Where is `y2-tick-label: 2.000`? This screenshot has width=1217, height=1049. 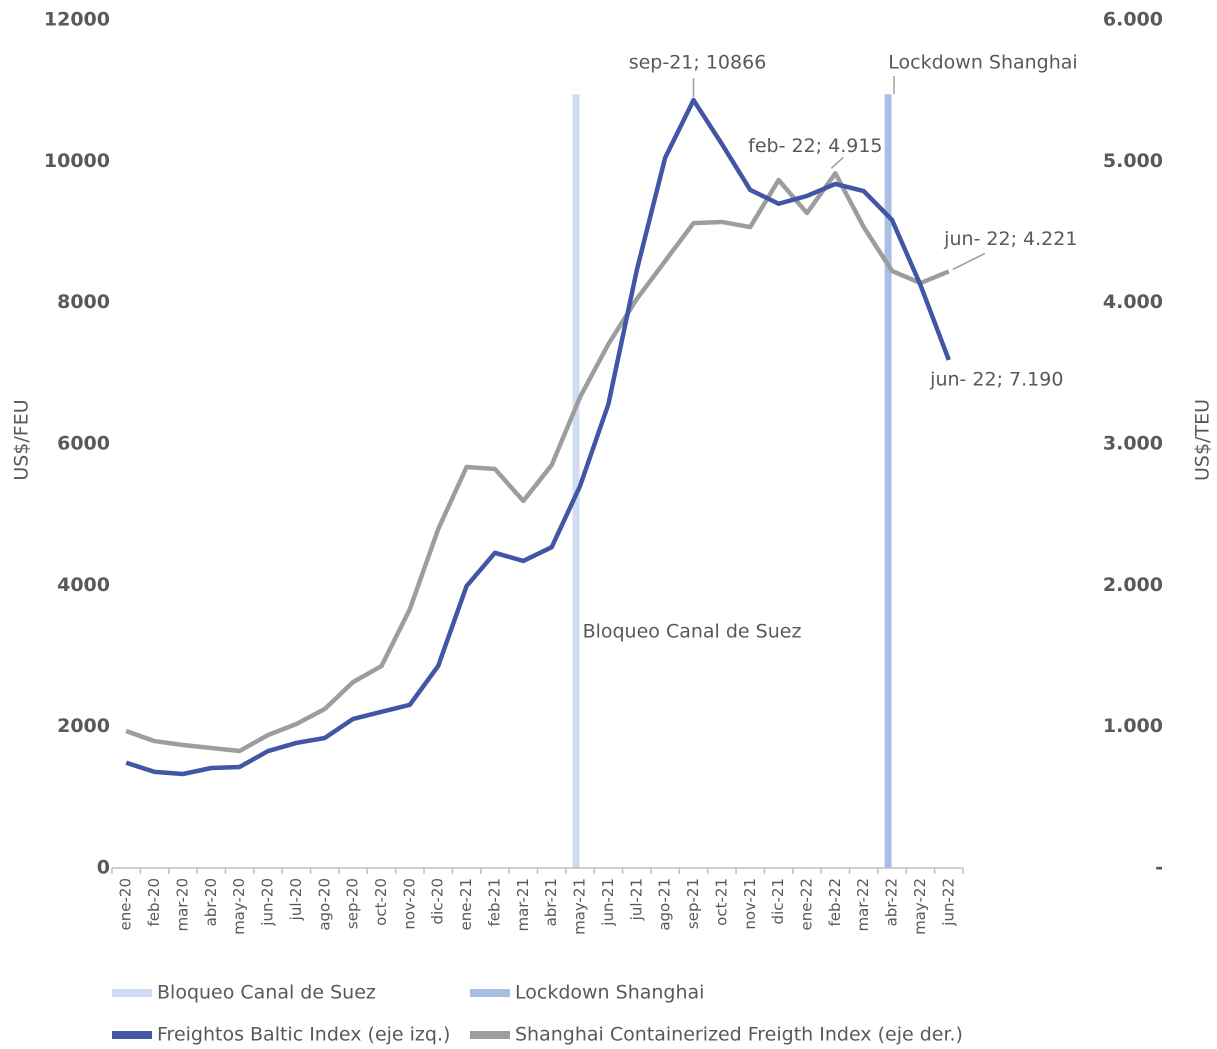
y2-tick-label: 2.000 is located at coordinates (1133, 585).